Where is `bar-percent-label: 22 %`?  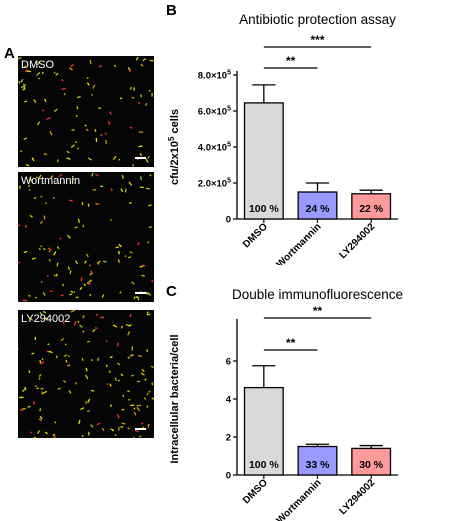 bar-percent-label: 22 % is located at coordinates (371, 209).